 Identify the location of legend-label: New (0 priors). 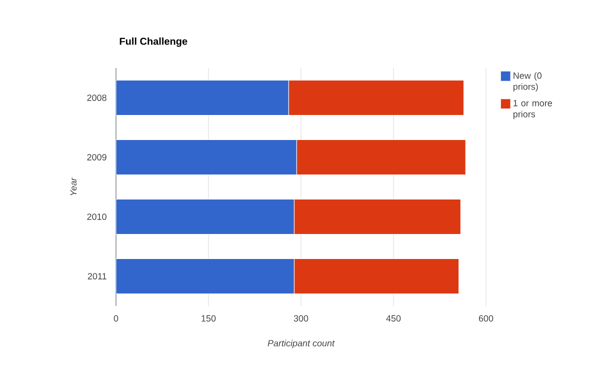
(527, 82).